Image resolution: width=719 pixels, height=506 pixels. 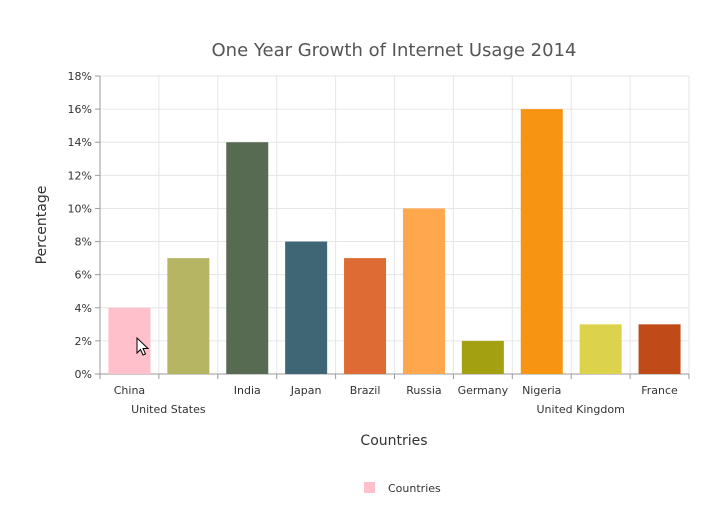 I want to click on y-tick-label: 4%, so click(x=83, y=308).